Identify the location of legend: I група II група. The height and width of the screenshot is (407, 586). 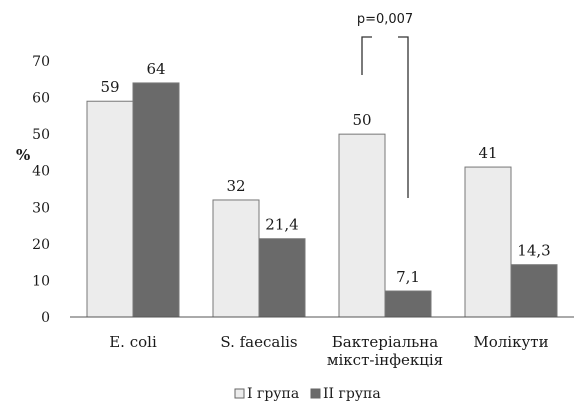
(307, 394).